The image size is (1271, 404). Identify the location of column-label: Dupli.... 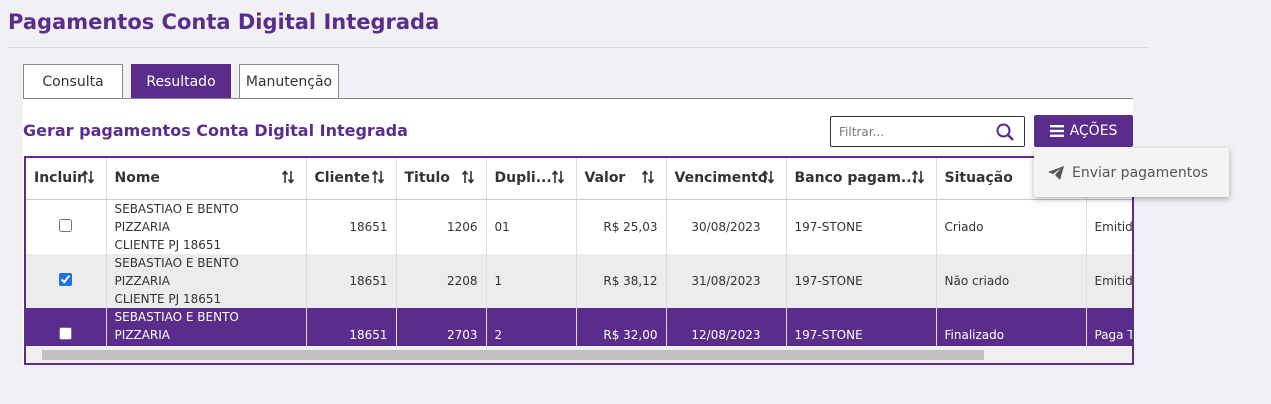
(523, 178).